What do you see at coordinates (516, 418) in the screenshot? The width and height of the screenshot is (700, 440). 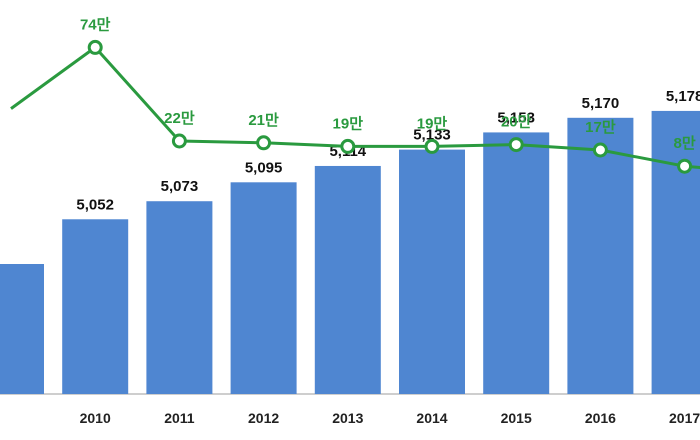 I see `x-tick-2015: 2015` at bounding box center [516, 418].